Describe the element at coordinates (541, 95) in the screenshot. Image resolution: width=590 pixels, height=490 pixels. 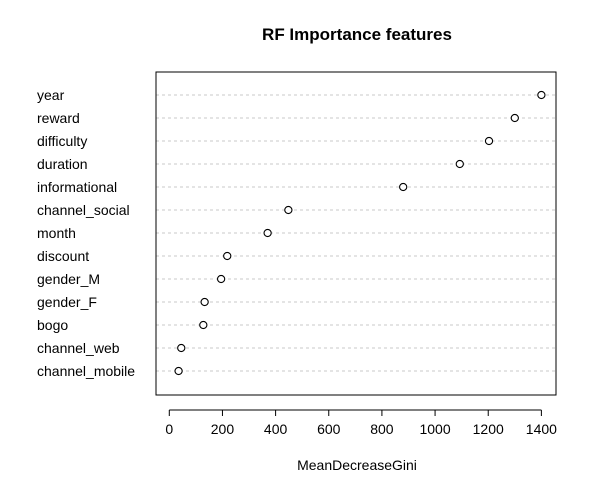
I see `data-point-year` at that location.